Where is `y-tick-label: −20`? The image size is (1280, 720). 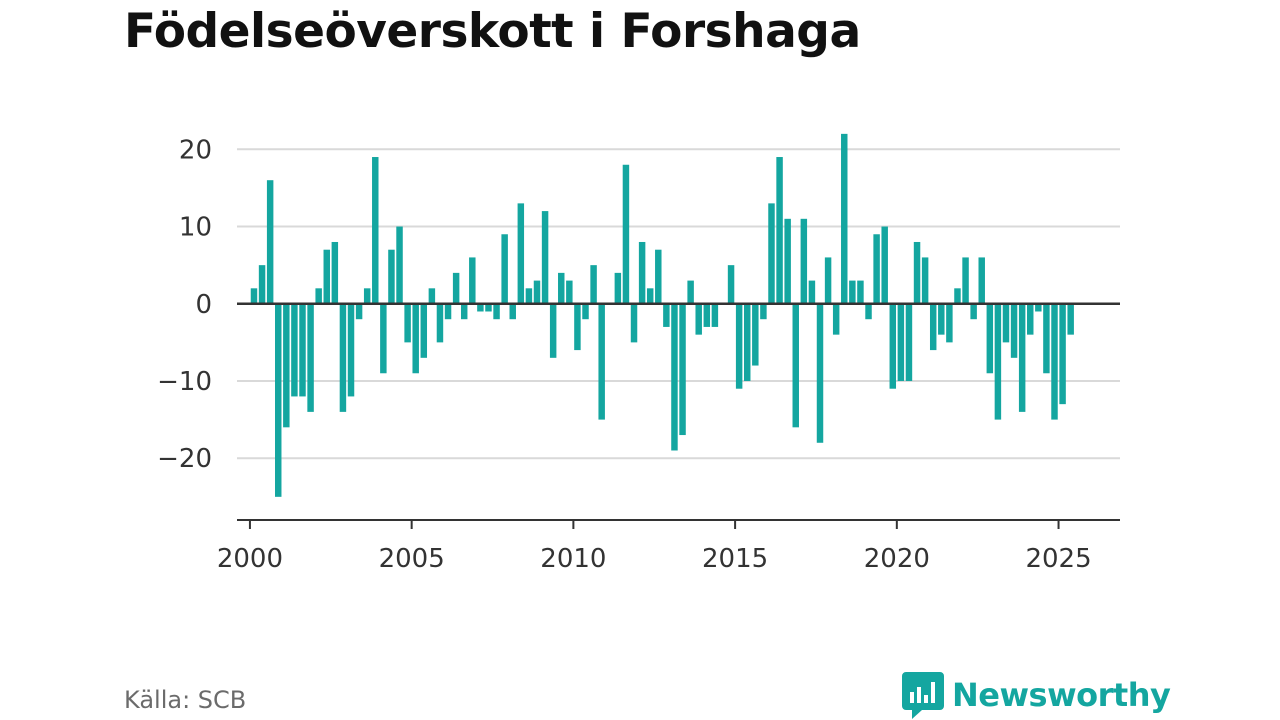 y-tick-label: −20 is located at coordinates (184, 459).